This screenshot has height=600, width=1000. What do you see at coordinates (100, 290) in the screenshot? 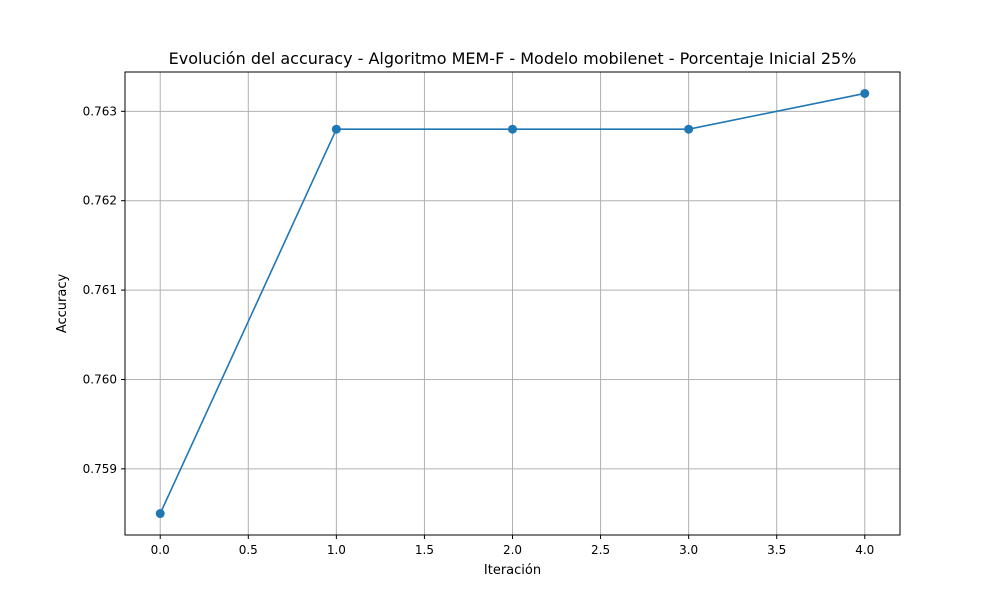
I see `y-tick-label: 0.761` at bounding box center [100, 290].